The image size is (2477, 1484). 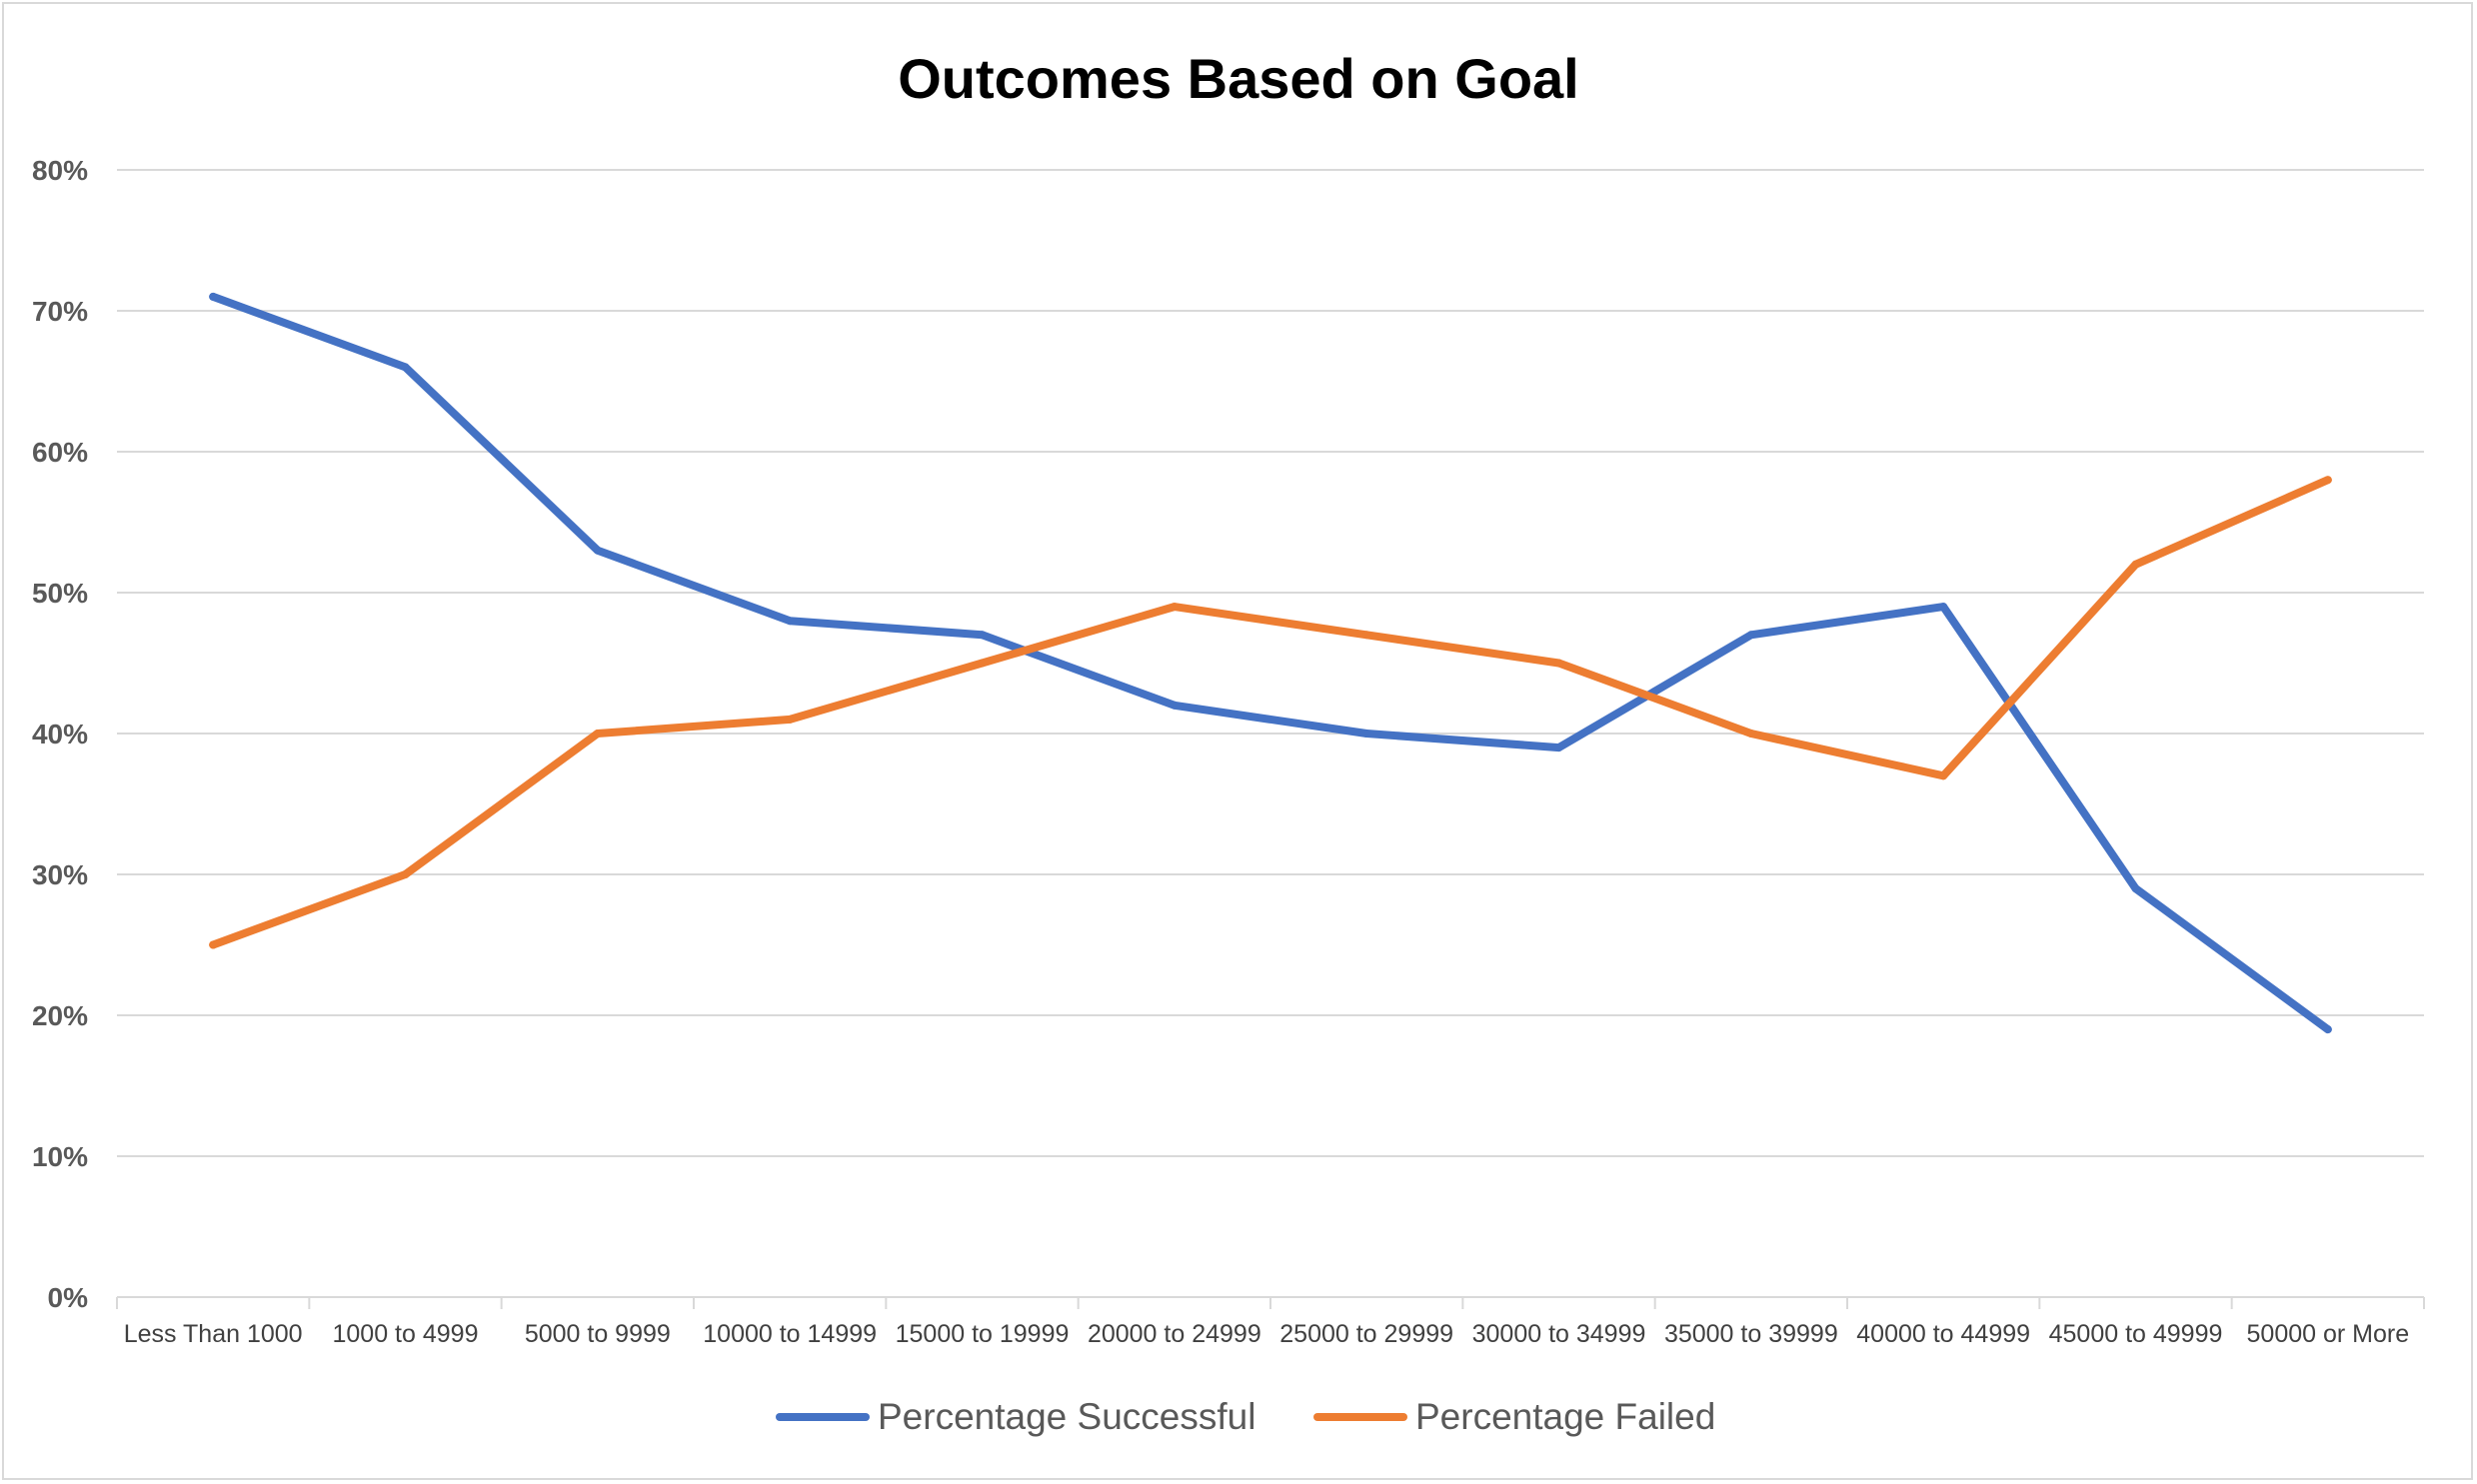 I want to click on y-tick-label: 40%, so click(x=60, y=734).